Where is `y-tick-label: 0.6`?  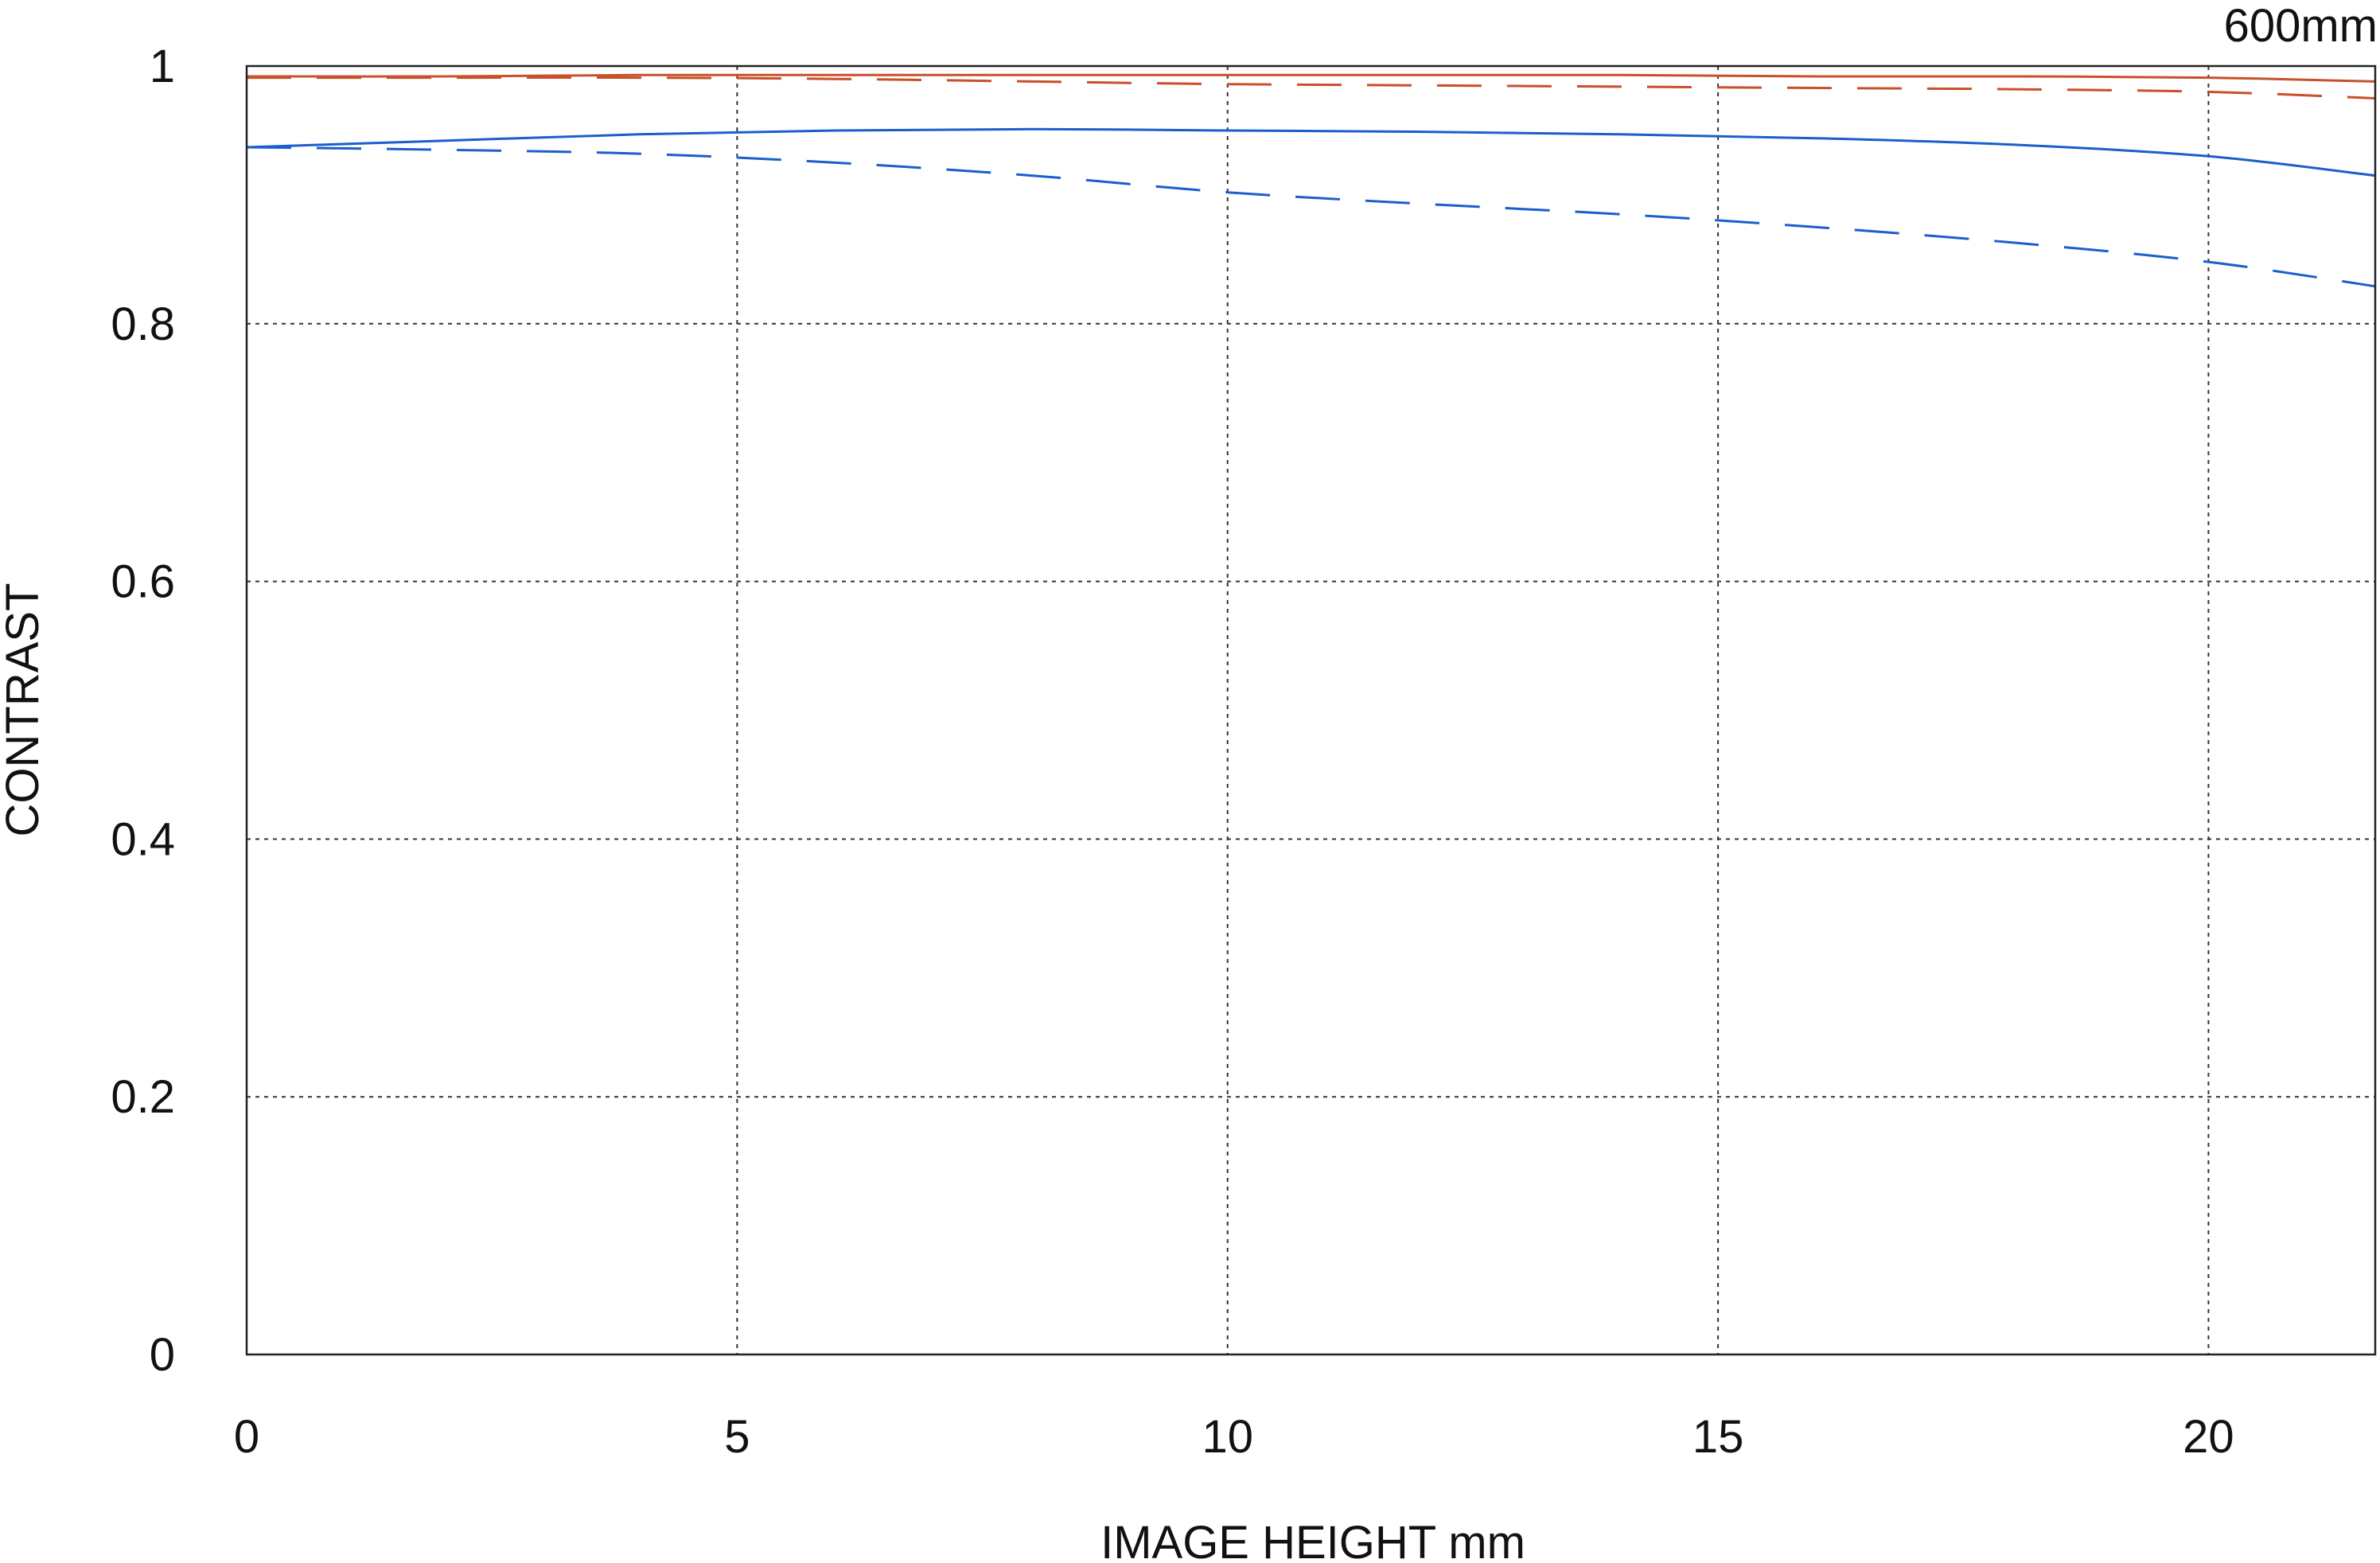
y-tick-label: 0.6 is located at coordinates (143, 582).